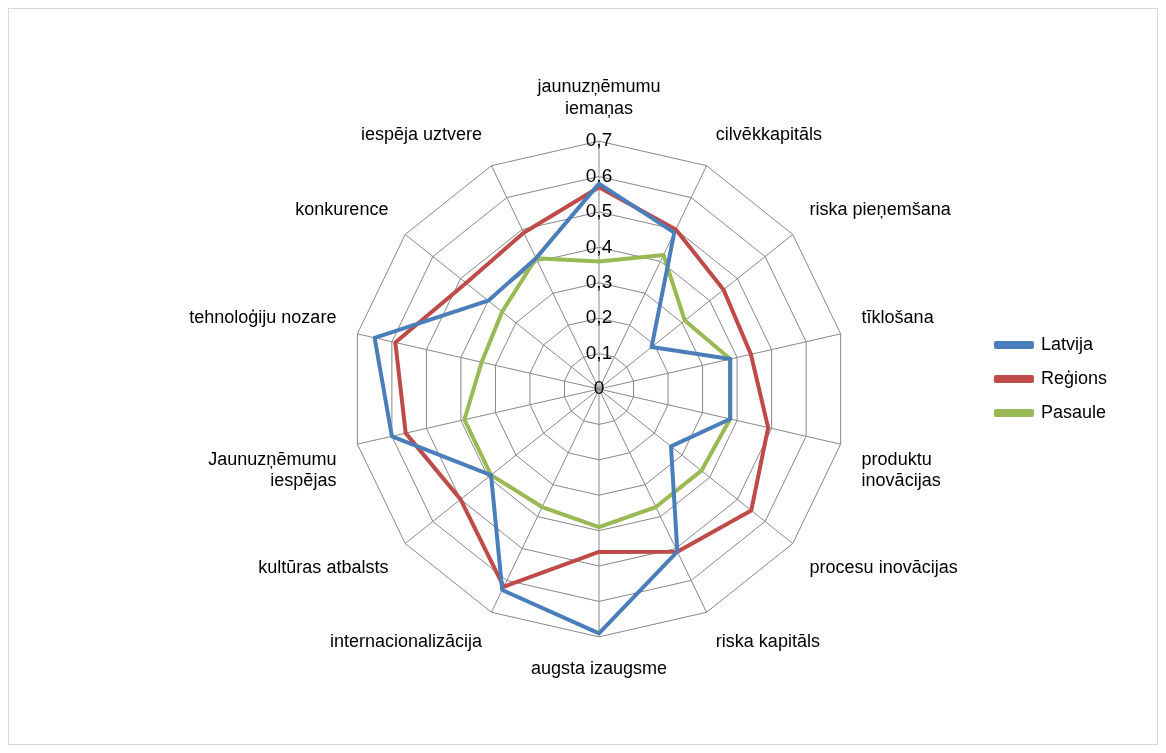 This screenshot has width=1166, height=753. I want to click on spoke-label: cilvēkkapitāls, so click(768, 134).